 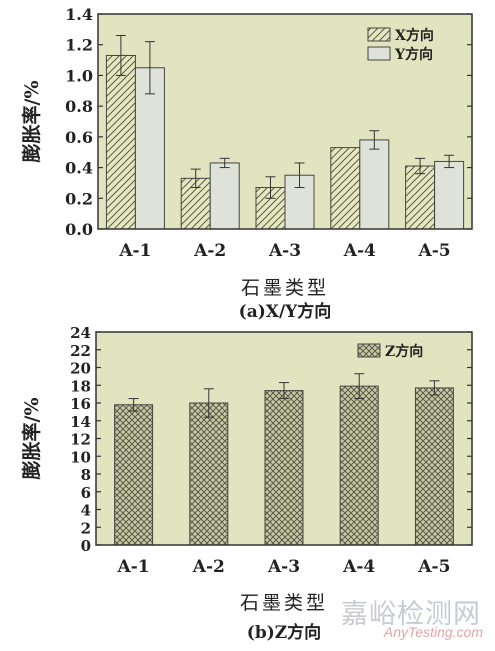 I want to click on y-tick-label: 0.4, so click(x=79, y=168).